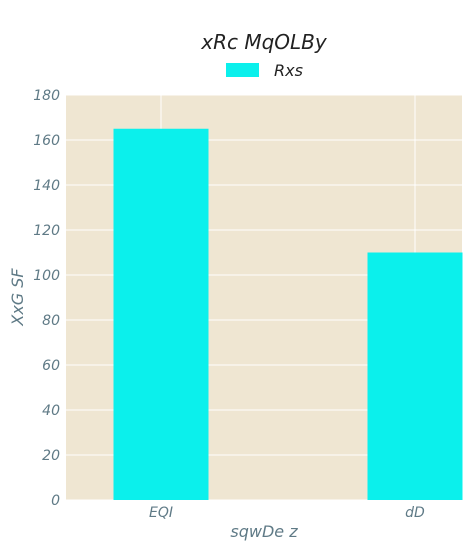 This screenshot has width=474, height=553. Describe the element at coordinates (51, 366) in the screenshot. I see `y-tick-label: 60` at that location.